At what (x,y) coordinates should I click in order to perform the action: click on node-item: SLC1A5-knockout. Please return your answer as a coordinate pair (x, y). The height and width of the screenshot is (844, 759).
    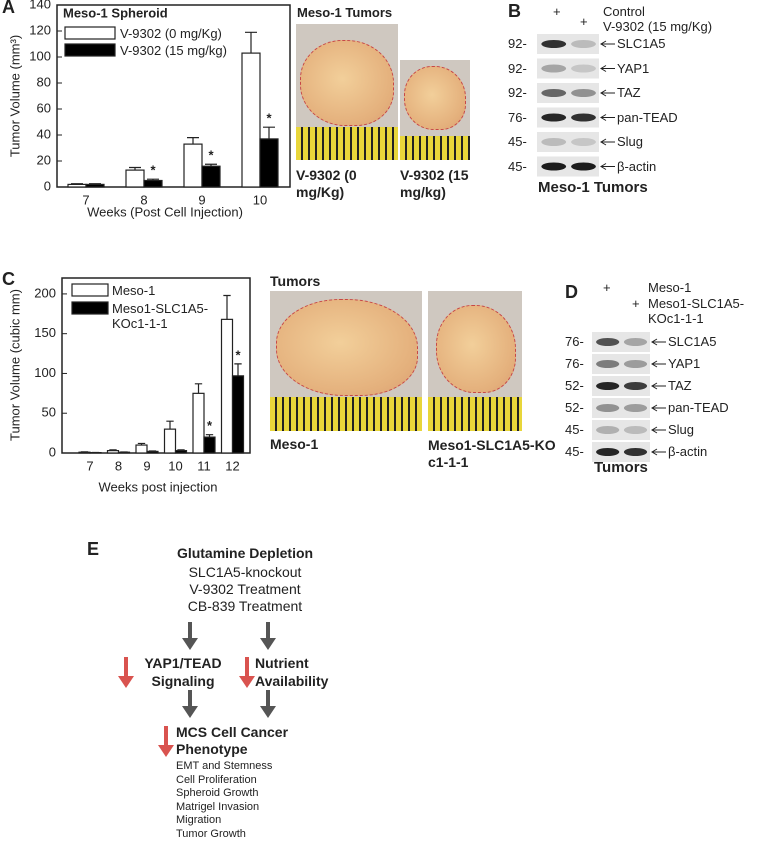
    Looking at the image, I should click on (245, 572).